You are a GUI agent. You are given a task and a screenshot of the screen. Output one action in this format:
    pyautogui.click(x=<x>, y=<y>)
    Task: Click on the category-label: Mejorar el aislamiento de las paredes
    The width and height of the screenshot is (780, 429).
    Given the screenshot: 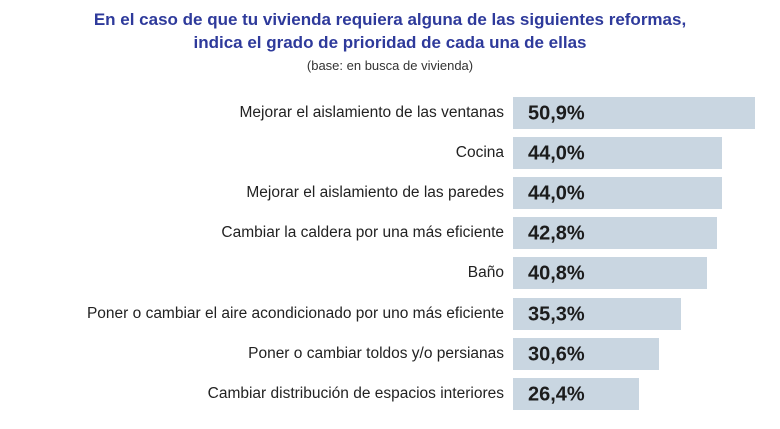 What is the action you would take?
    pyautogui.click(x=375, y=193)
    